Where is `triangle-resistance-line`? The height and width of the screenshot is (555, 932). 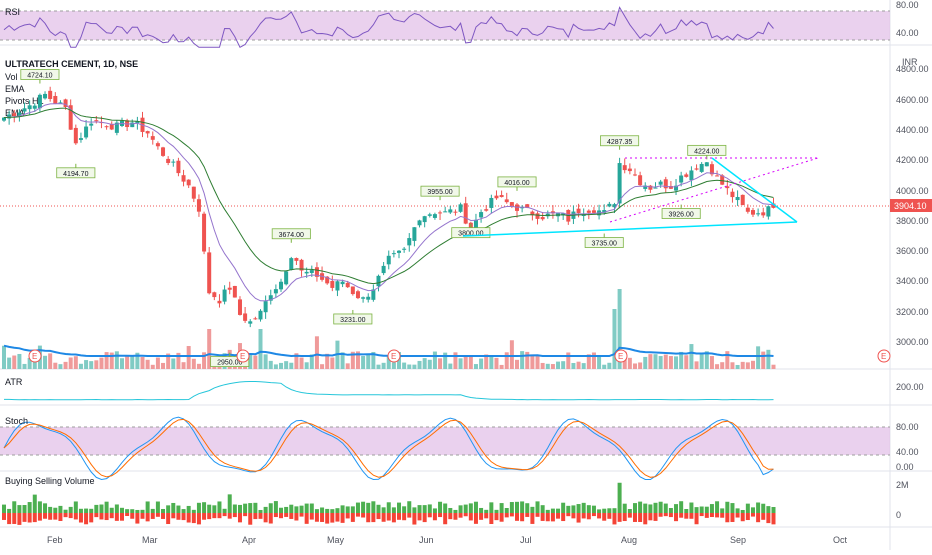
triangle-resistance-line is located at coordinates (754, 190).